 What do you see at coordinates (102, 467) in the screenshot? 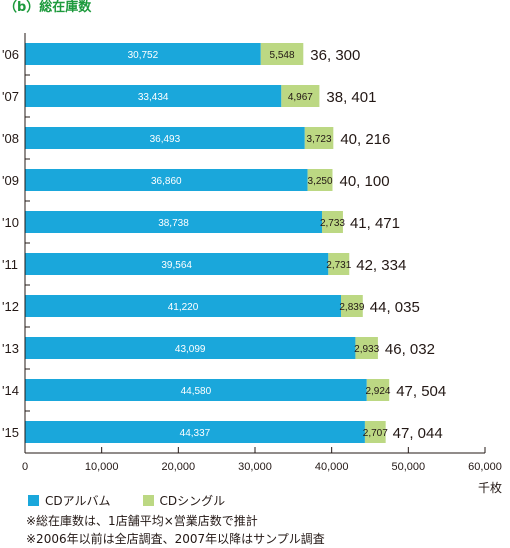
I see `x-tick-label: 10,000` at bounding box center [102, 467].